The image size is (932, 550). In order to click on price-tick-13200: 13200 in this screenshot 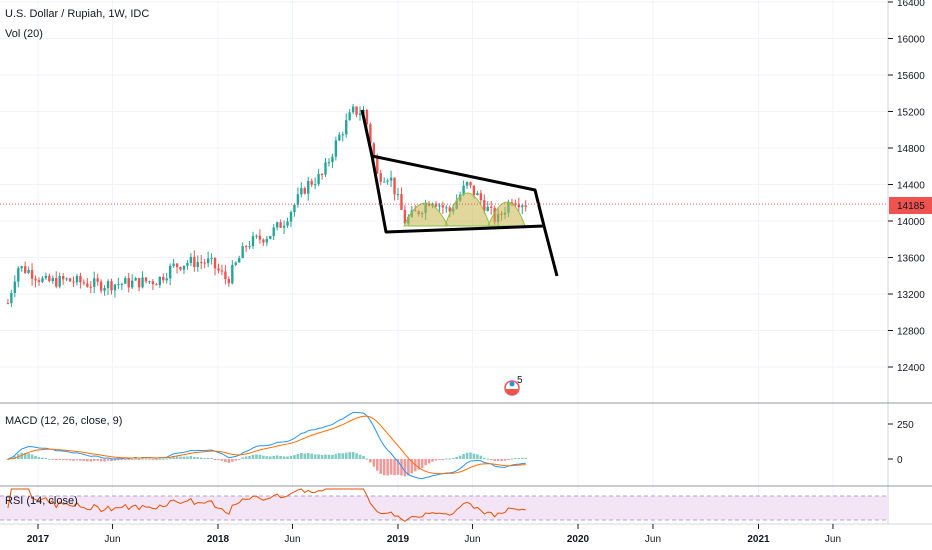, I will do `click(911, 295)`.